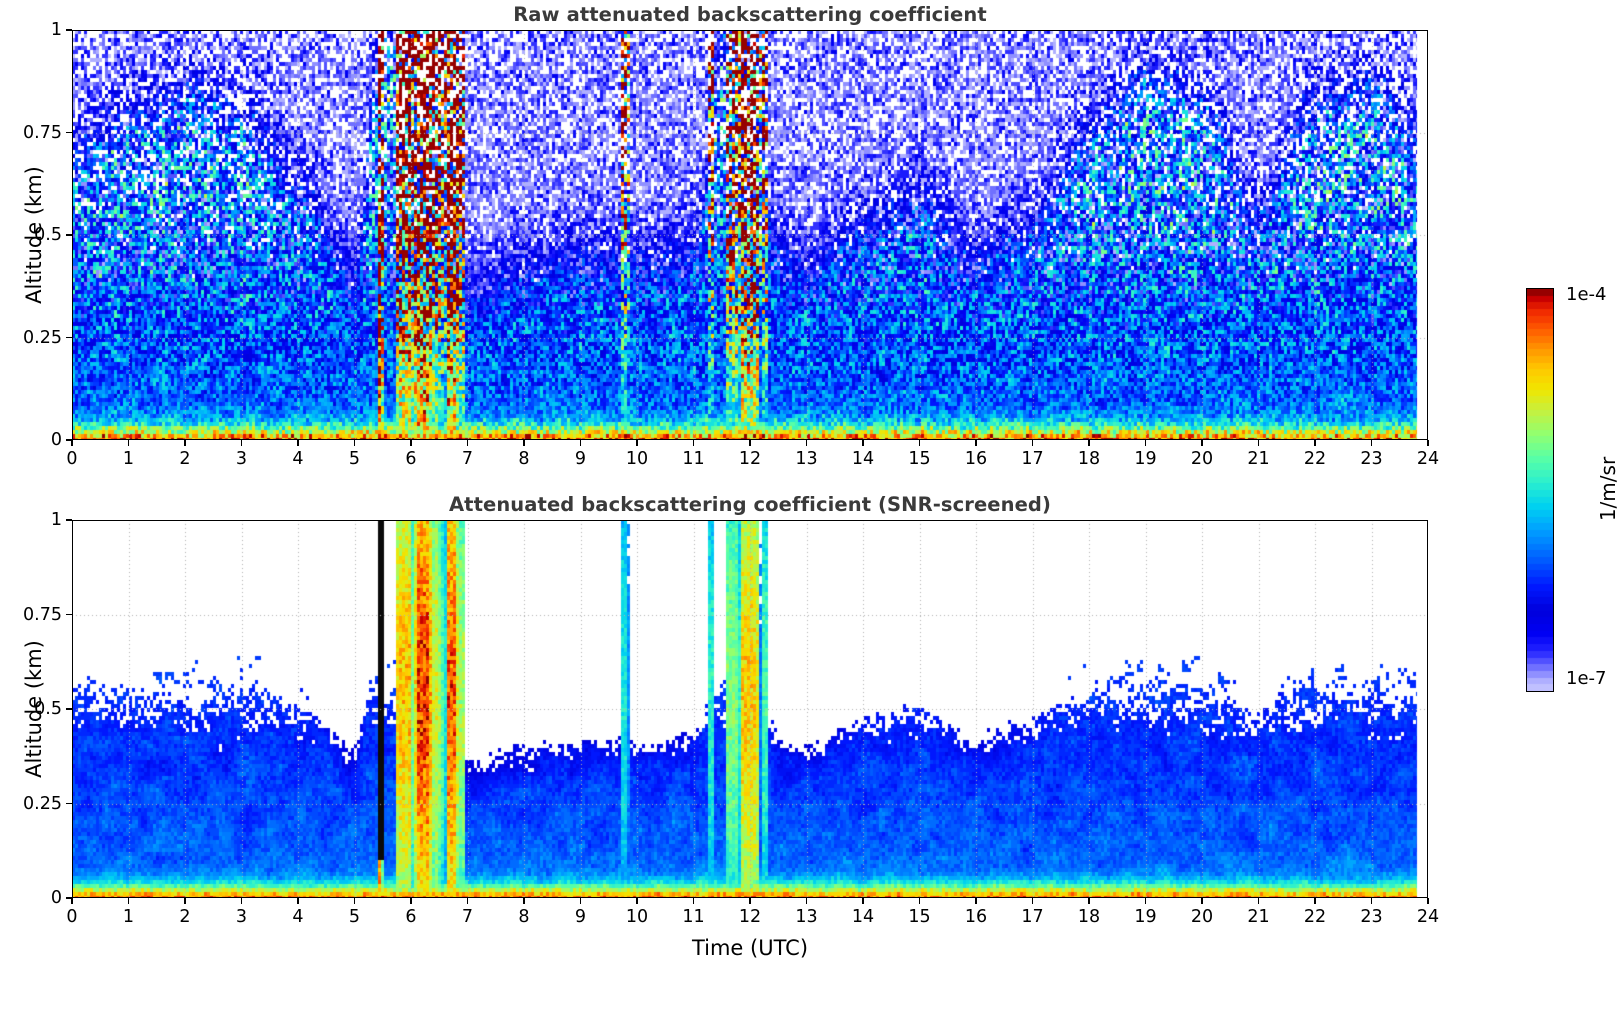  What do you see at coordinates (806, 459) in the screenshot?
I see `x-tick-label: 13` at bounding box center [806, 459].